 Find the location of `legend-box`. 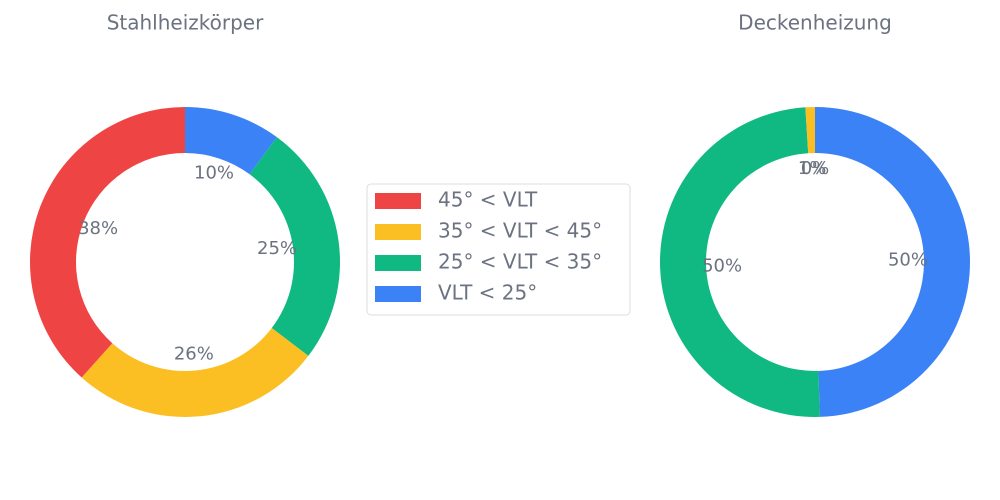

legend-box is located at coordinates (498, 249).